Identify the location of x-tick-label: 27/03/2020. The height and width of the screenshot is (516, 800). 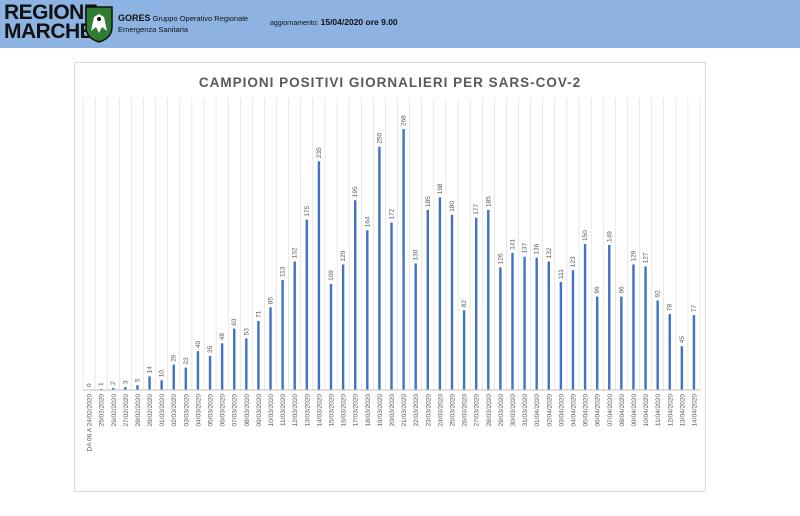
(477, 410).